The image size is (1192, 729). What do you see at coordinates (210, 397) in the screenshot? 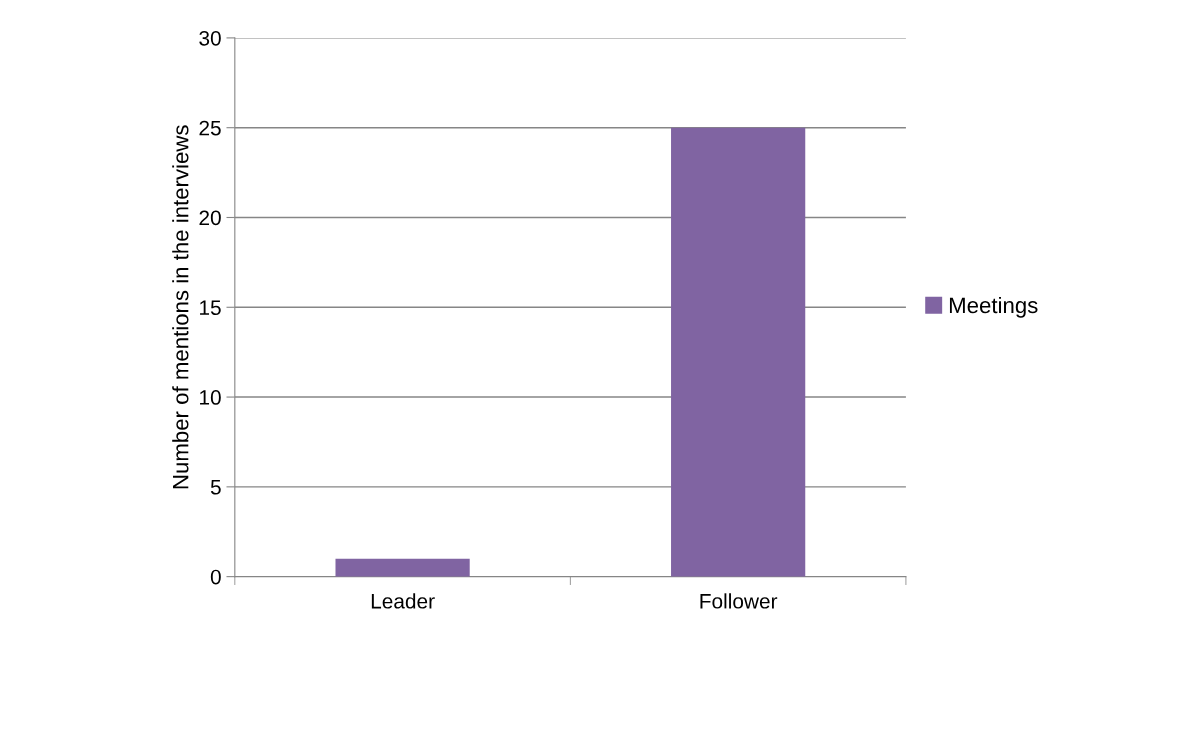
I see `y-tick-label: 10` at bounding box center [210, 397].